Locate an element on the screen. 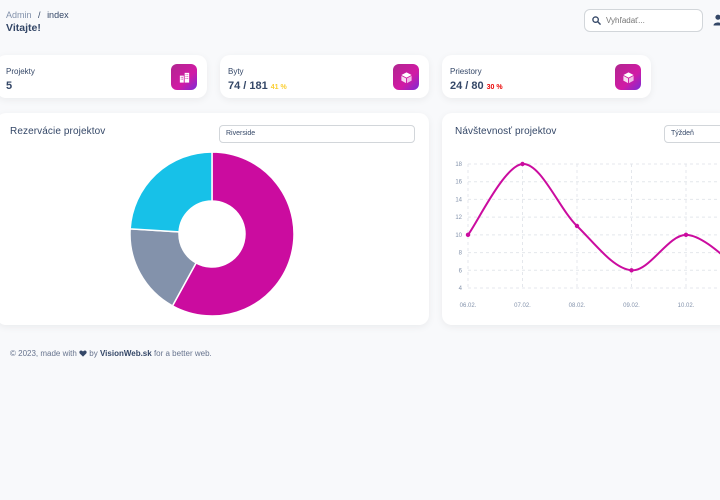 Image resolution: width=720 pixels, height=500 pixels. chart-series-line is located at coordinates (593, 217).